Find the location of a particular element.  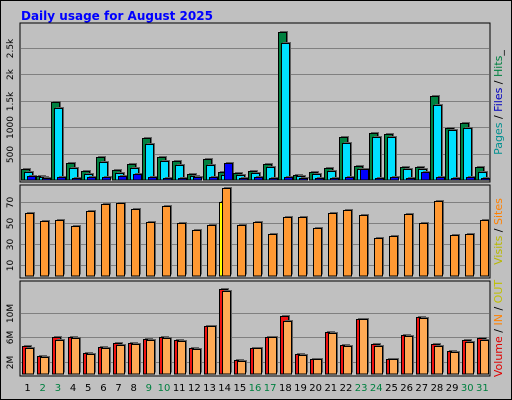

y-tick-label: 70 is located at coordinates (11, 203).